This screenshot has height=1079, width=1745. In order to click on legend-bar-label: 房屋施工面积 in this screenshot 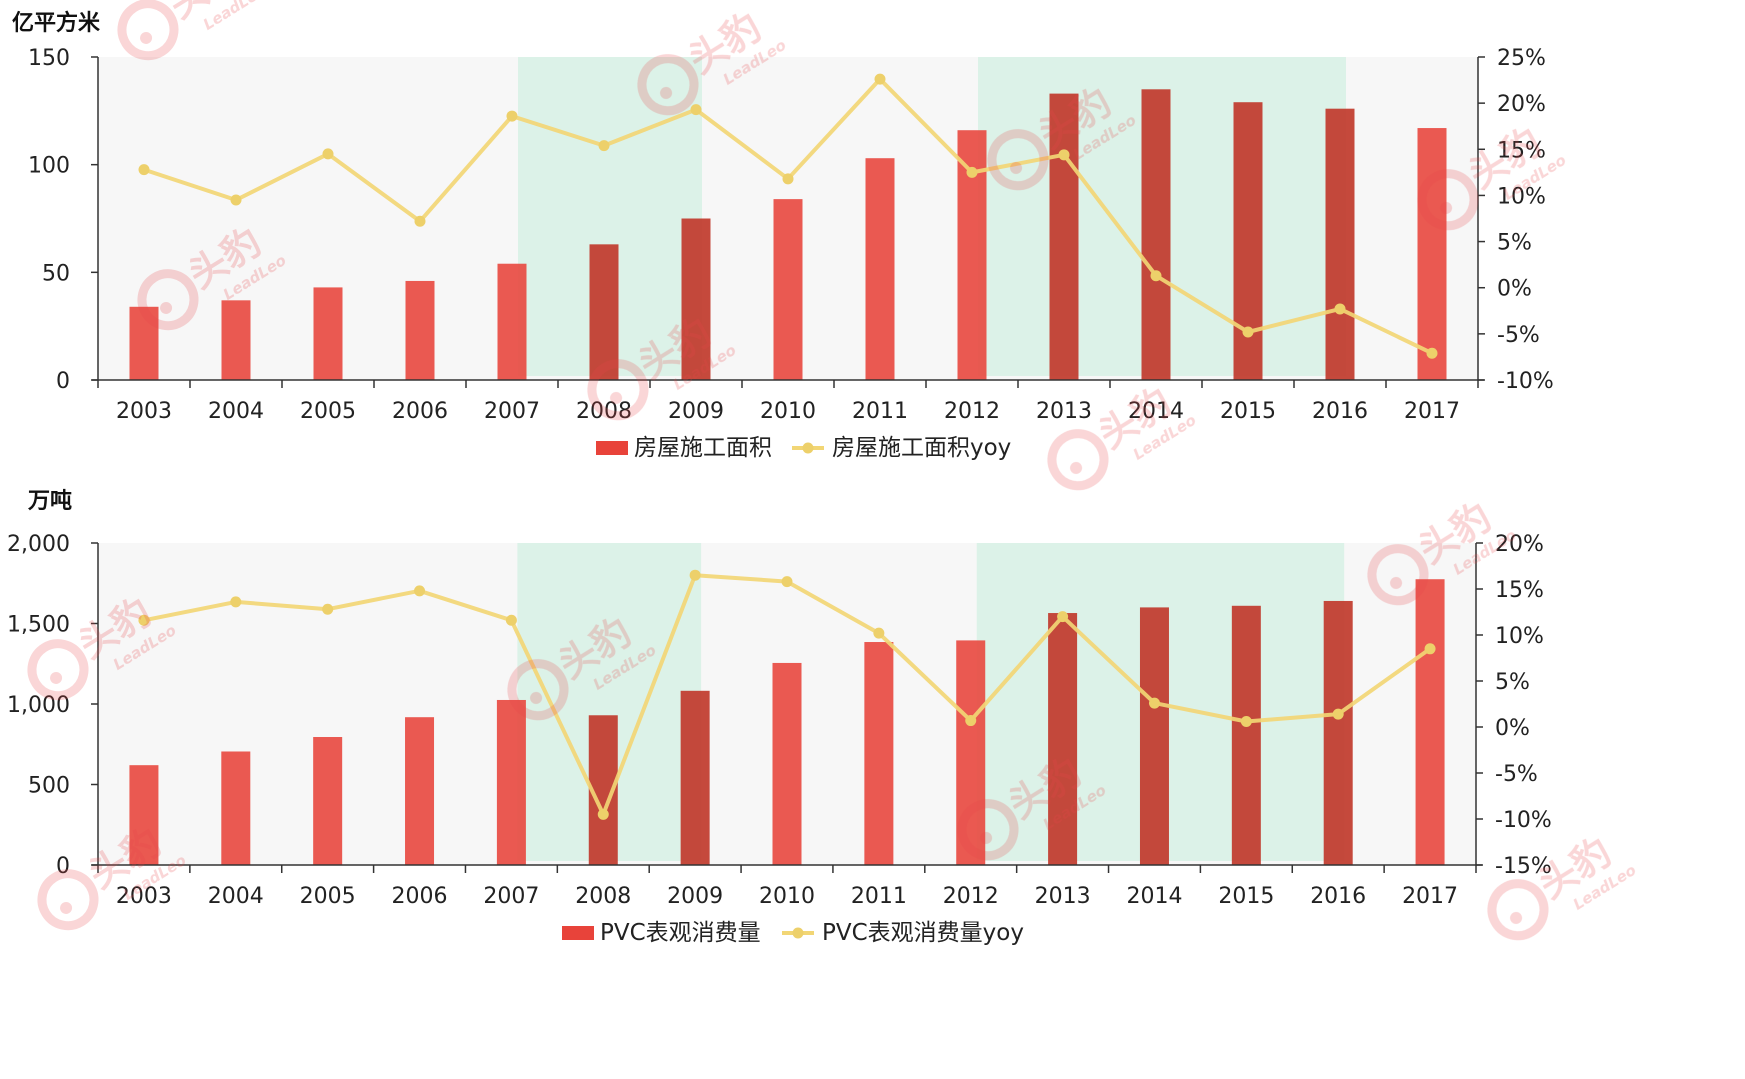, I will do `click(703, 448)`.